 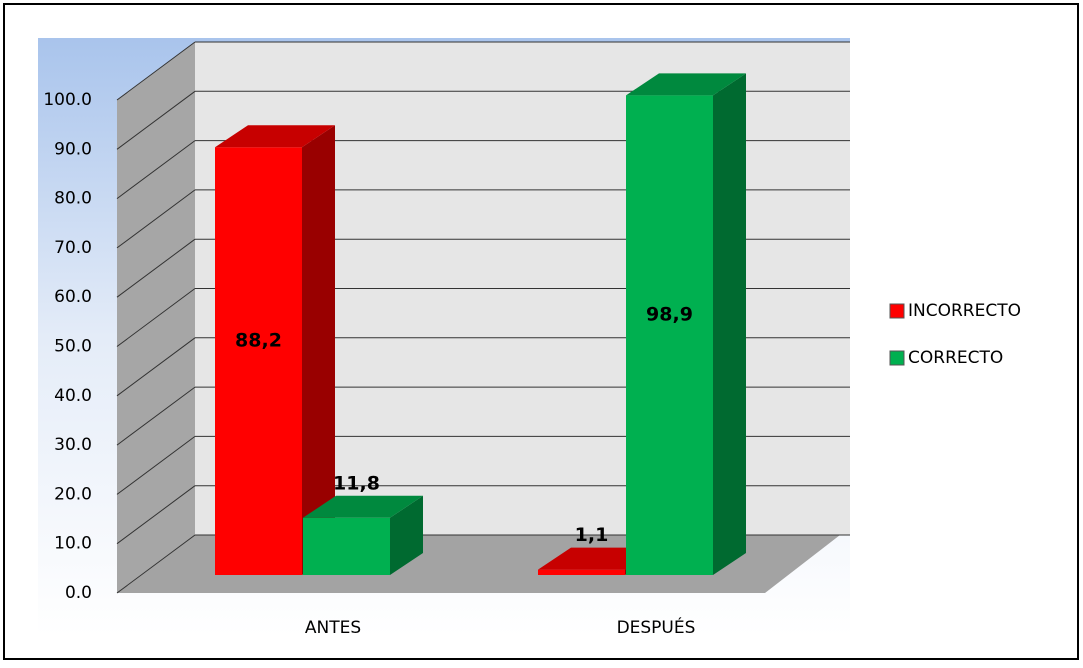 What do you see at coordinates (964, 311) in the screenshot?
I see `legend-label: INCORRECTO` at bounding box center [964, 311].